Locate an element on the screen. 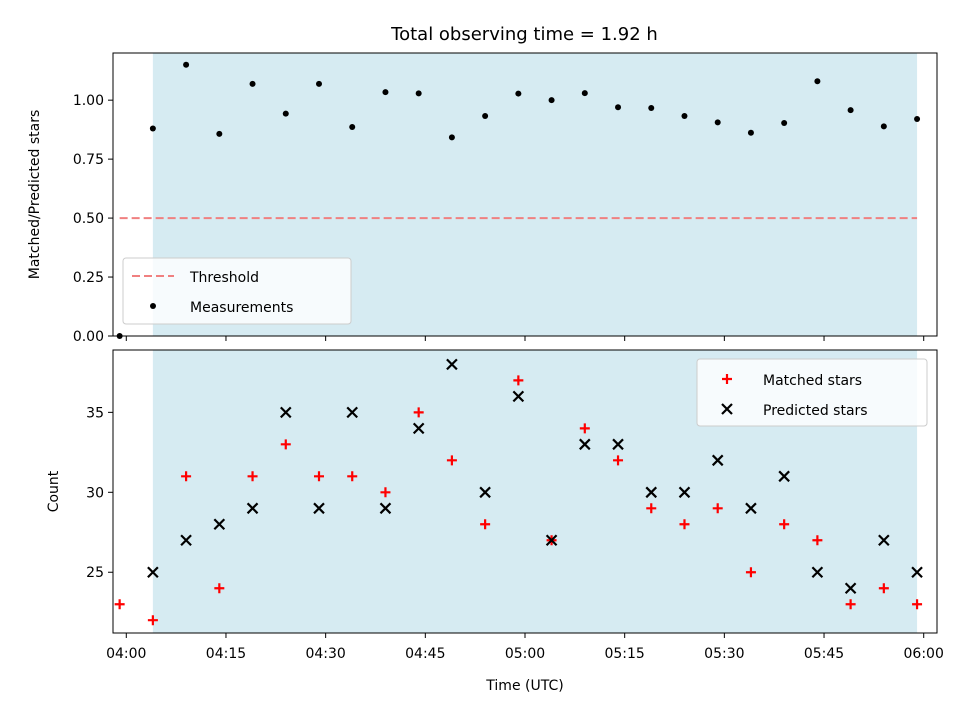 The width and height of the screenshot is (960, 720). y-tick-label: 0.75 is located at coordinates (88, 160).